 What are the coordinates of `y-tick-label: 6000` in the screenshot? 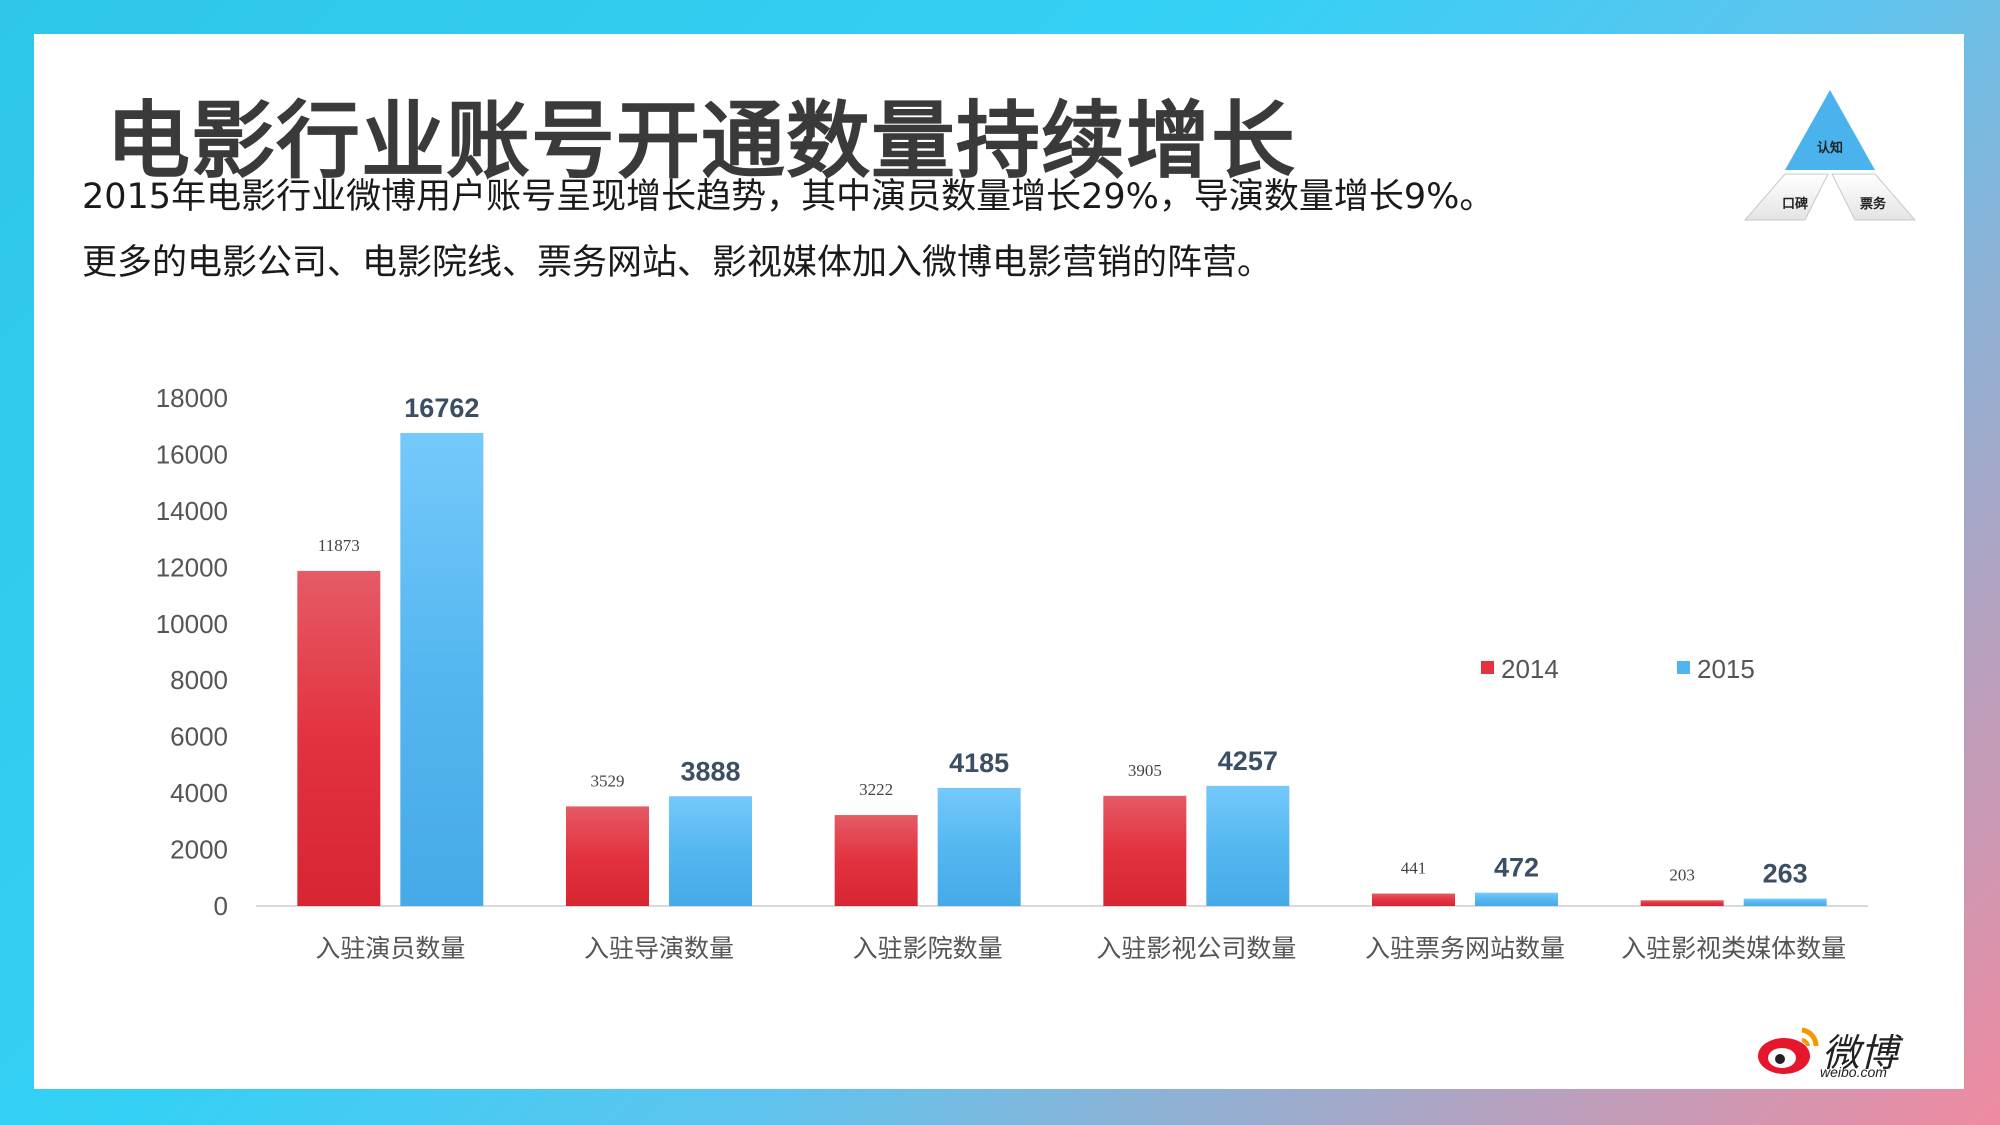 It's located at (199, 737).